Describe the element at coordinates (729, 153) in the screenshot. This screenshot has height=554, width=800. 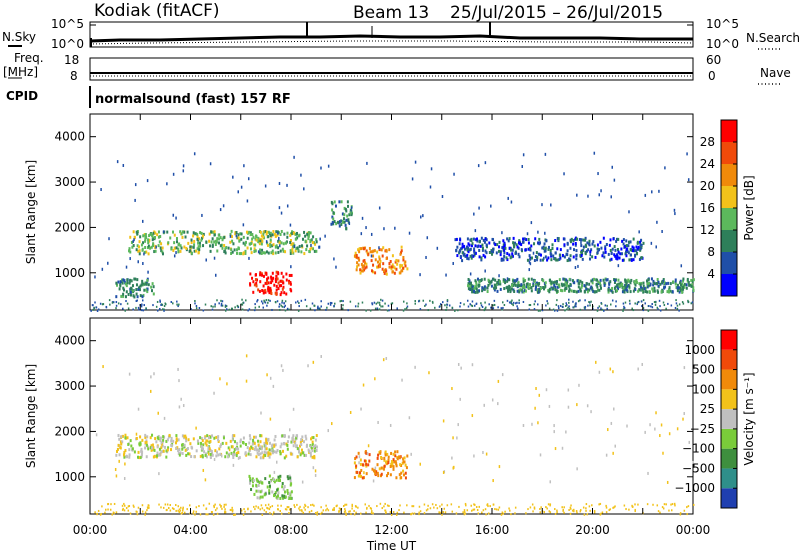
I see `colorbar-segment` at that location.